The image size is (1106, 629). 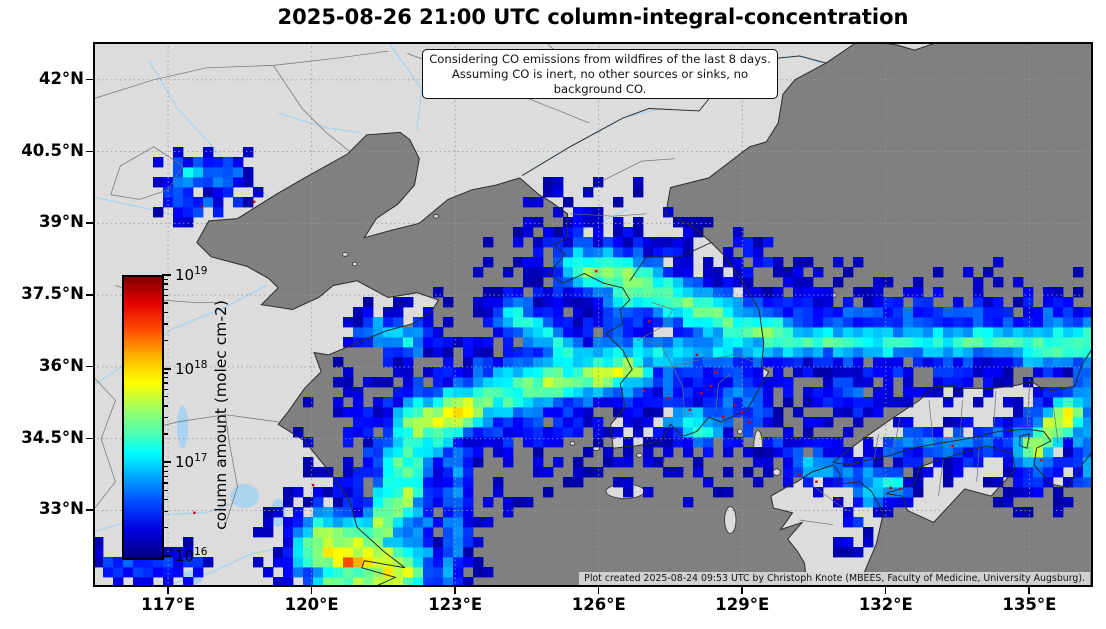 I want to click on colorbar-tick-exponent: 16, so click(x=201, y=552).